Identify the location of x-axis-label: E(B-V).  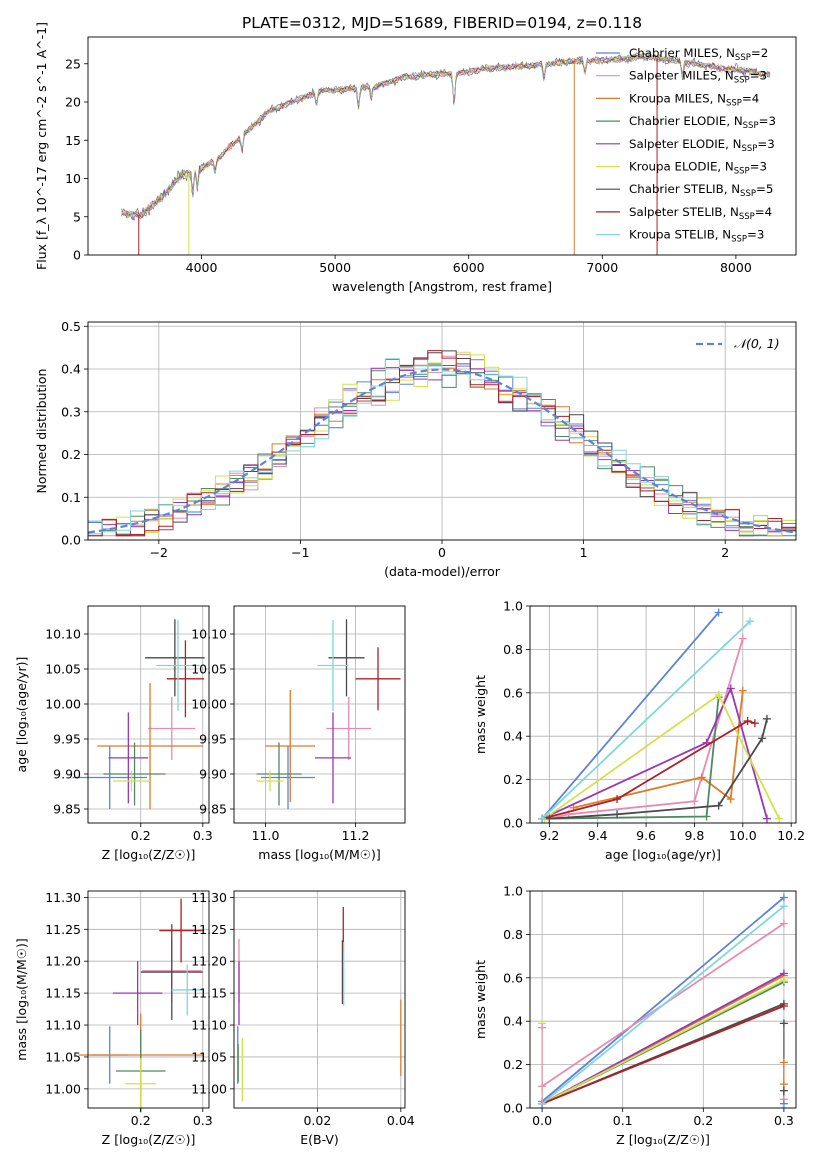
(319, 1139).